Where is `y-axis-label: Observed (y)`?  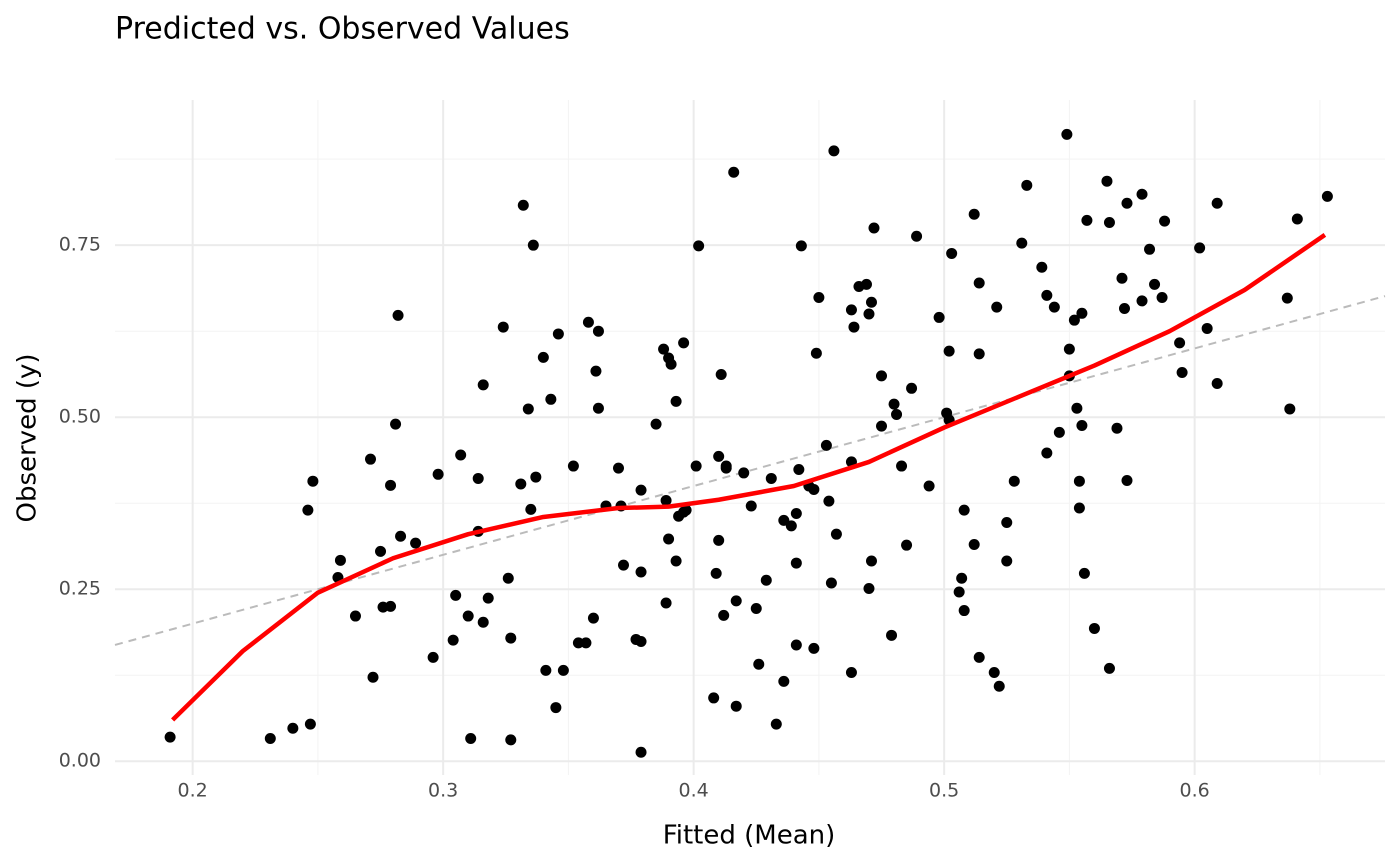
y-axis-label: Observed (y) is located at coordinates (28, 437).